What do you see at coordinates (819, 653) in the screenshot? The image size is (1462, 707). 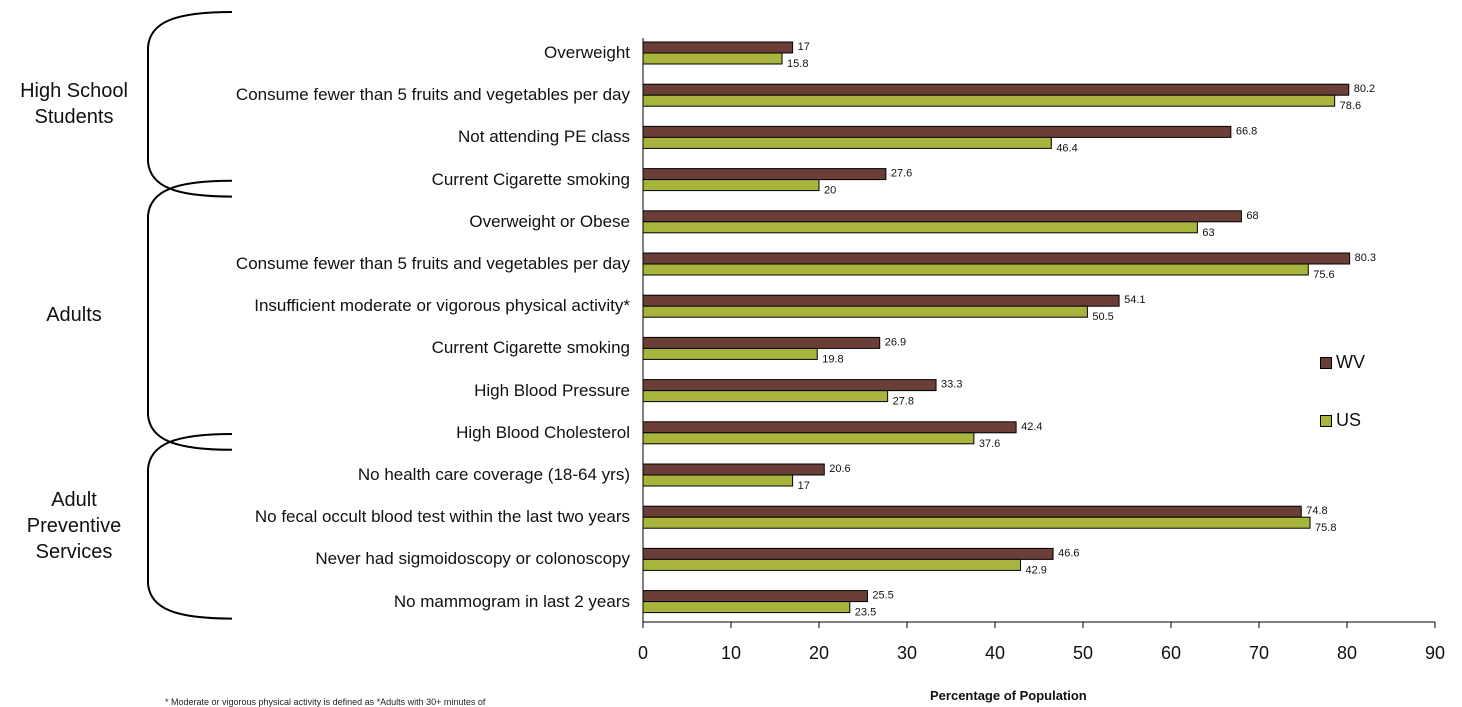 I see `x-tick-label: 20` at bounding box center [819, 653].